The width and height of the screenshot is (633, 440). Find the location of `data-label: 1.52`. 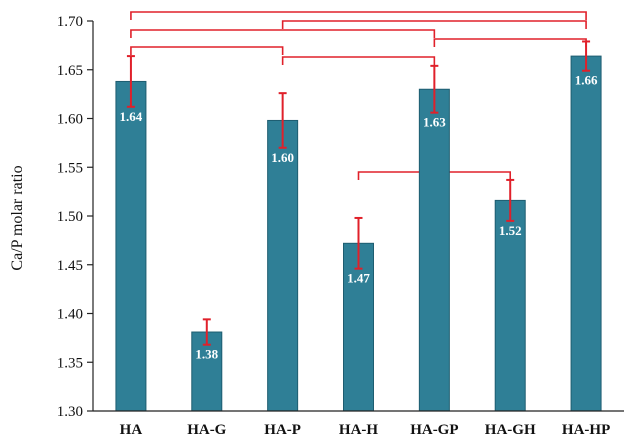

data-label: 1.52 is located at coordinates (510, 230).